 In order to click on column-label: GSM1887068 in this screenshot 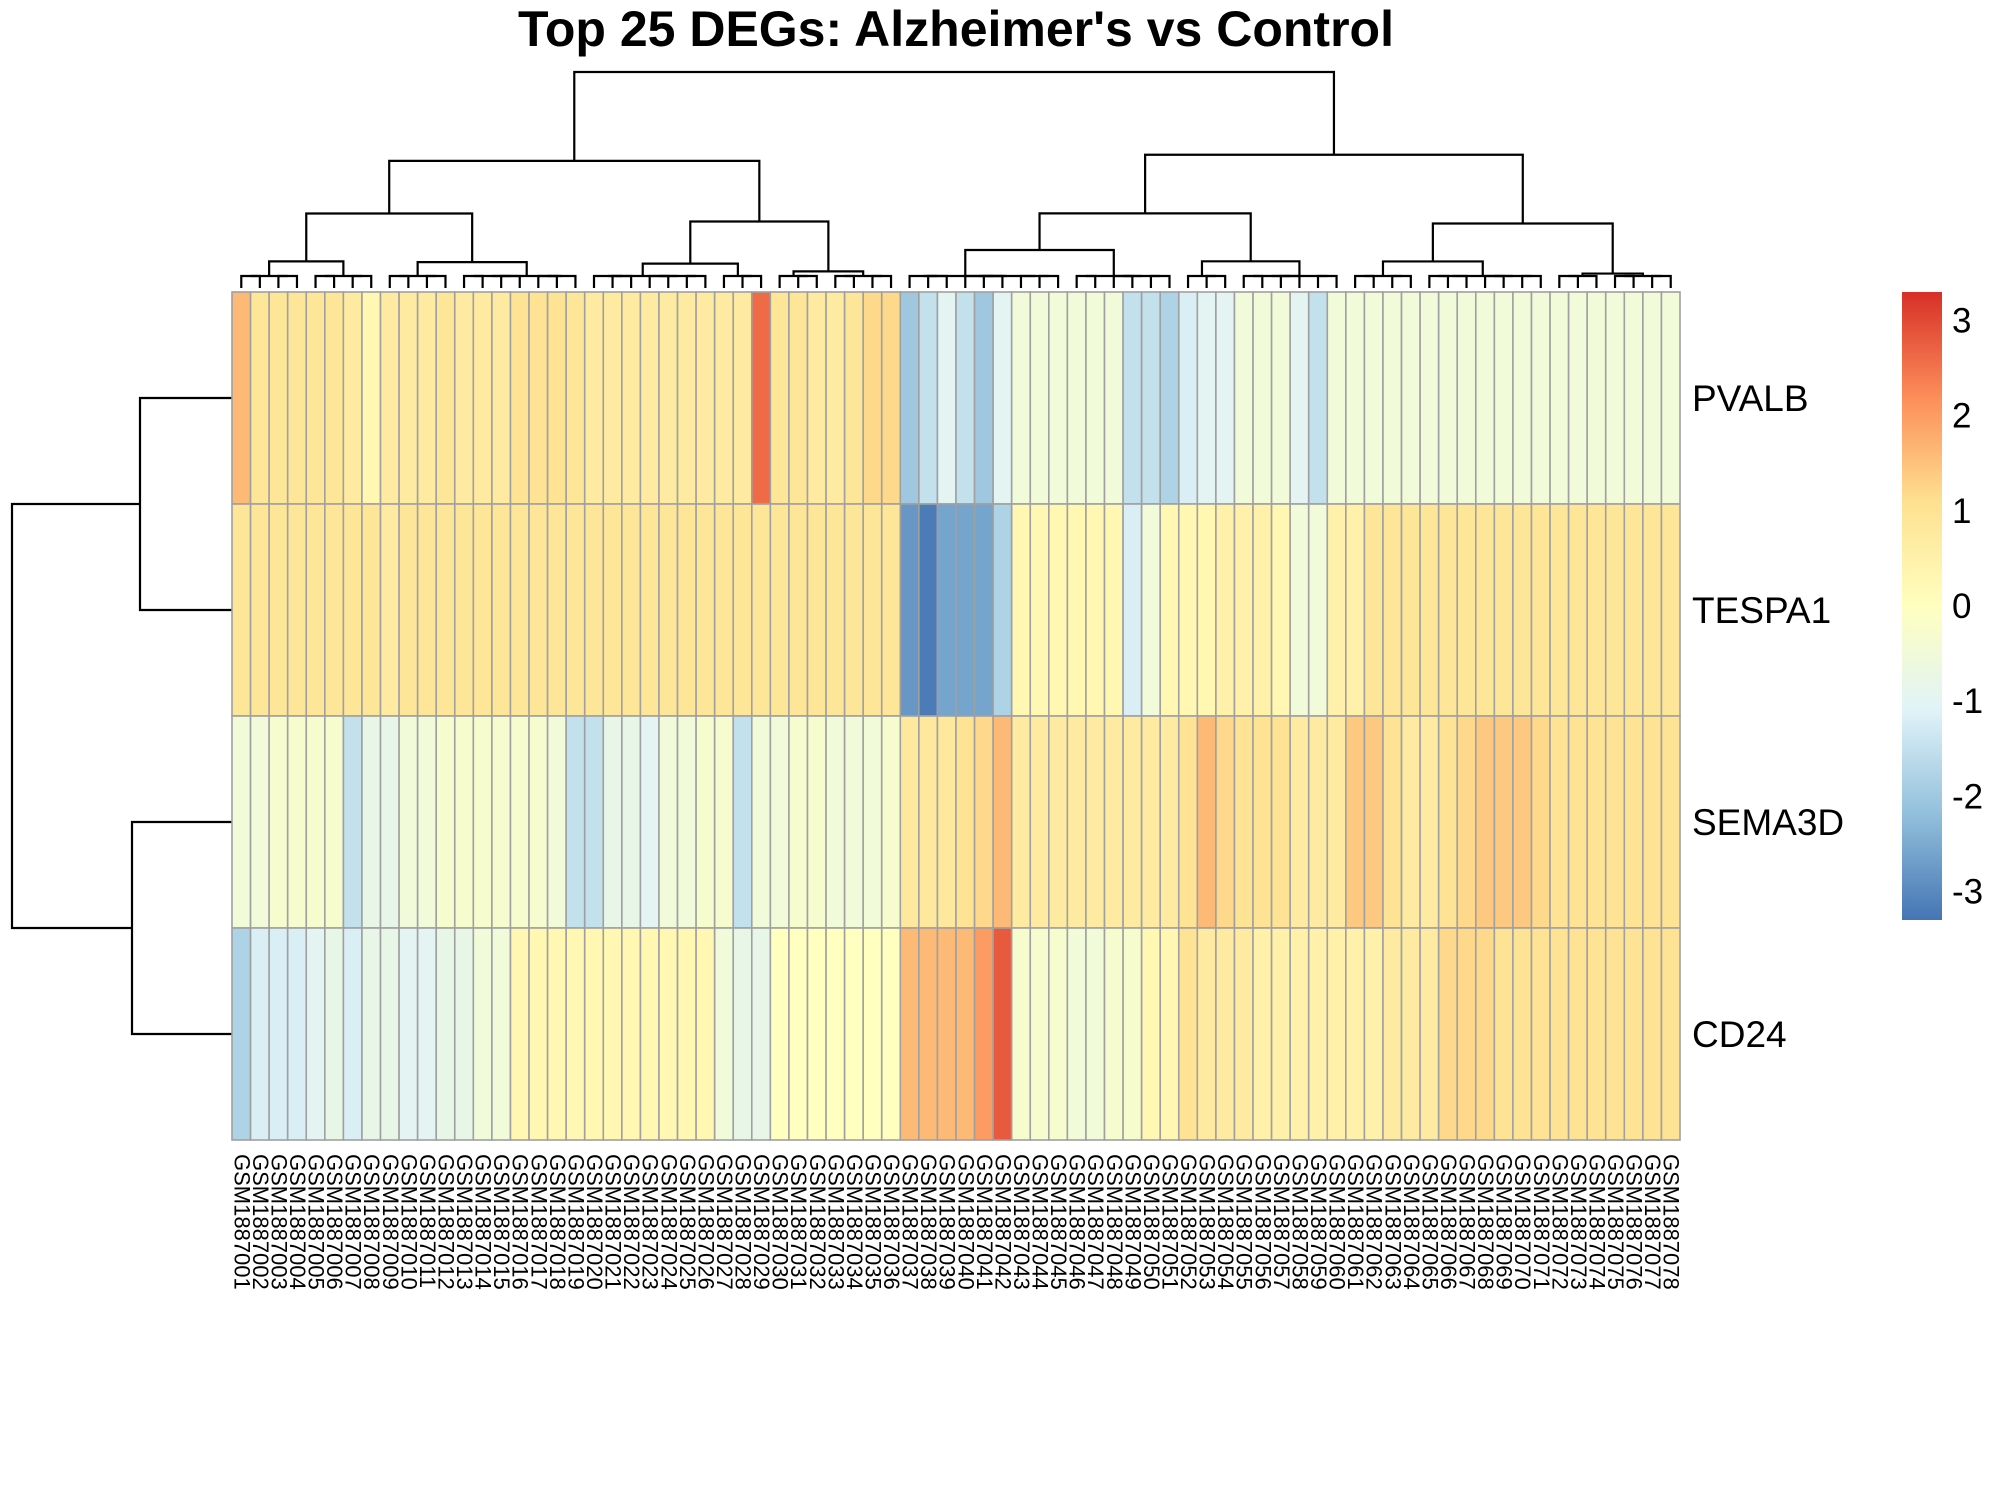, I will do `click(1485, 1222)`.